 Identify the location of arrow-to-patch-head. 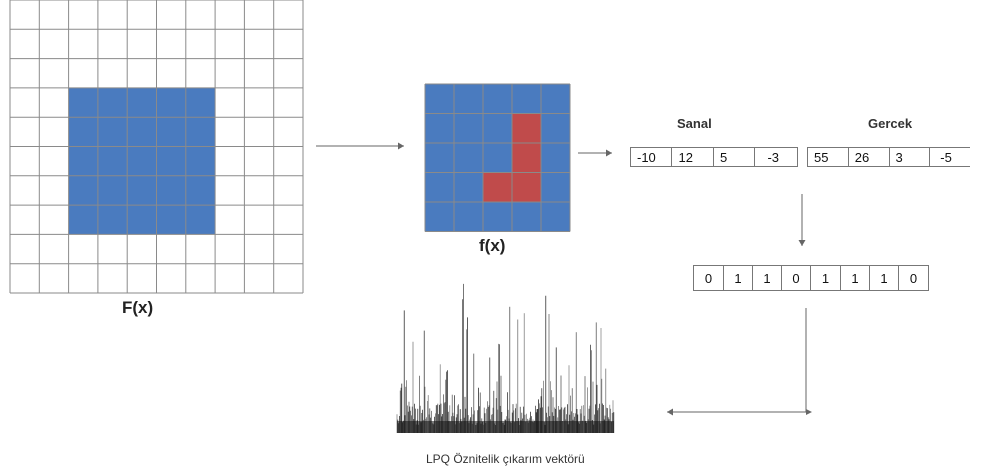
(401, 146).